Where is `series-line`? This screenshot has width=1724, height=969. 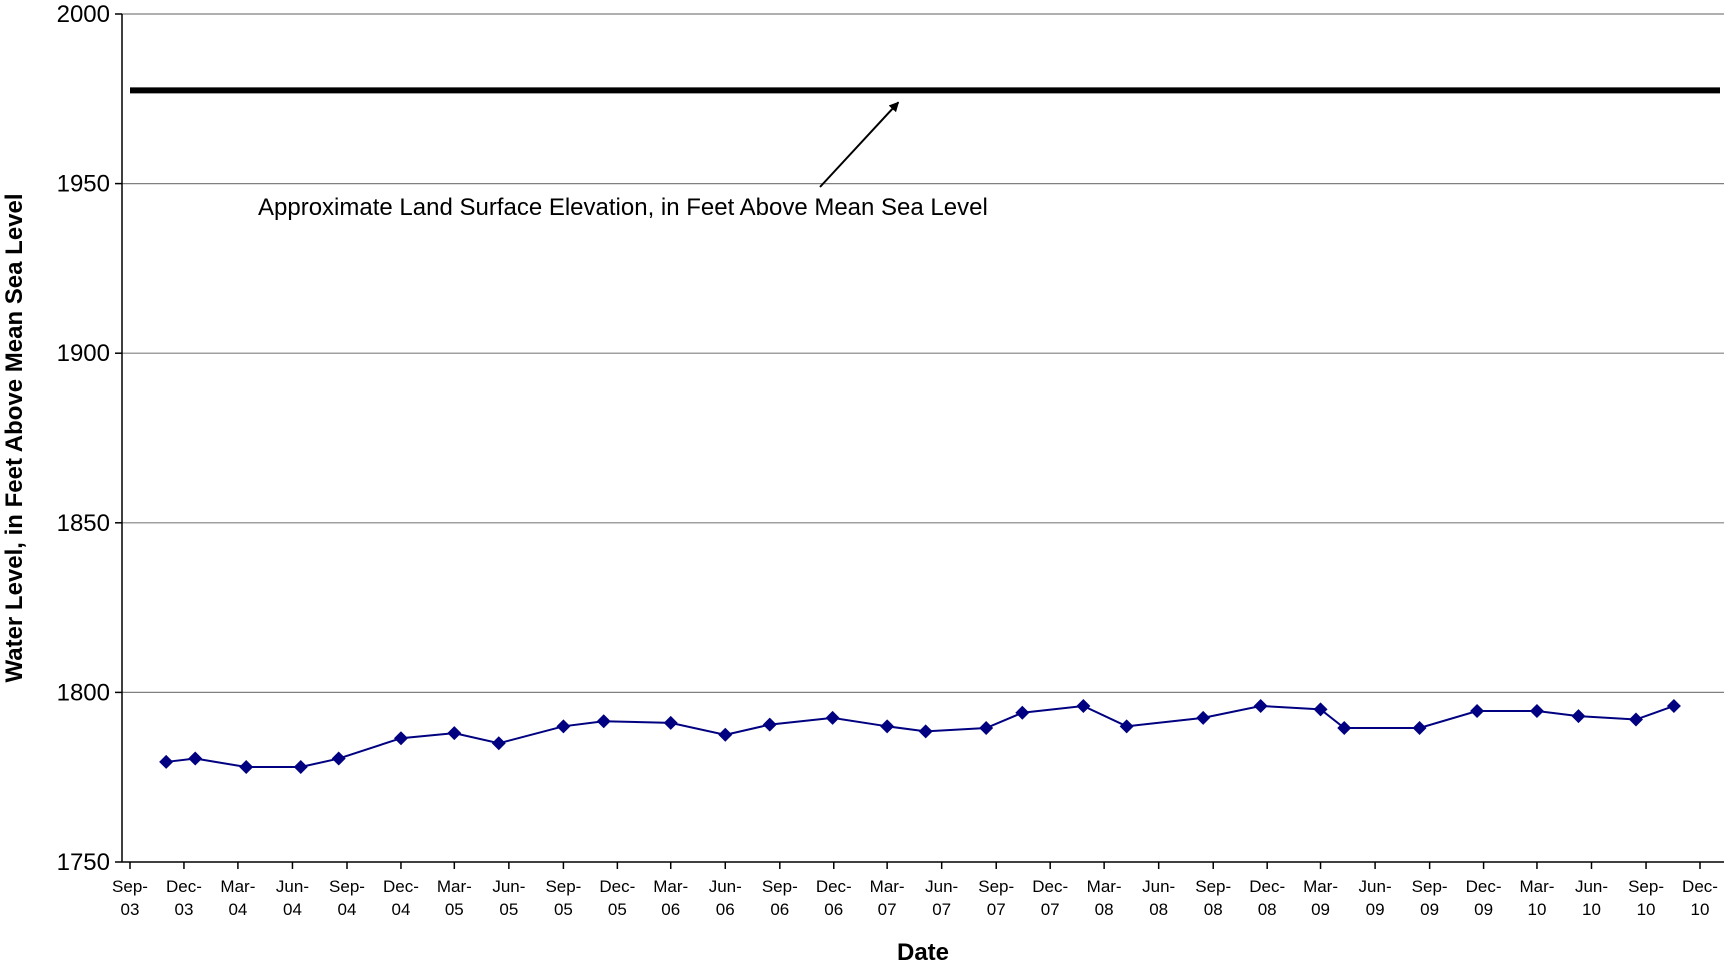 series-line is located at coordinates (920, 736).